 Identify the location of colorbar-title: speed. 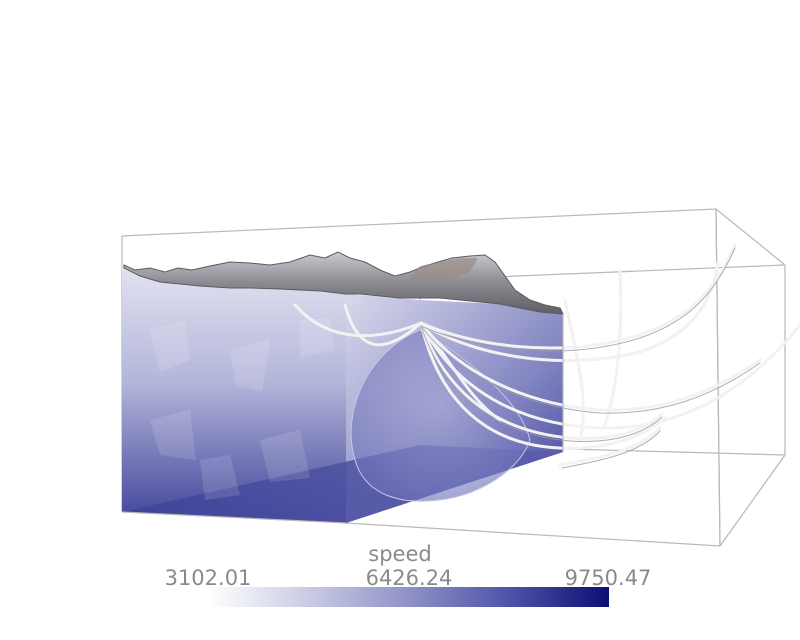
(400, 554).